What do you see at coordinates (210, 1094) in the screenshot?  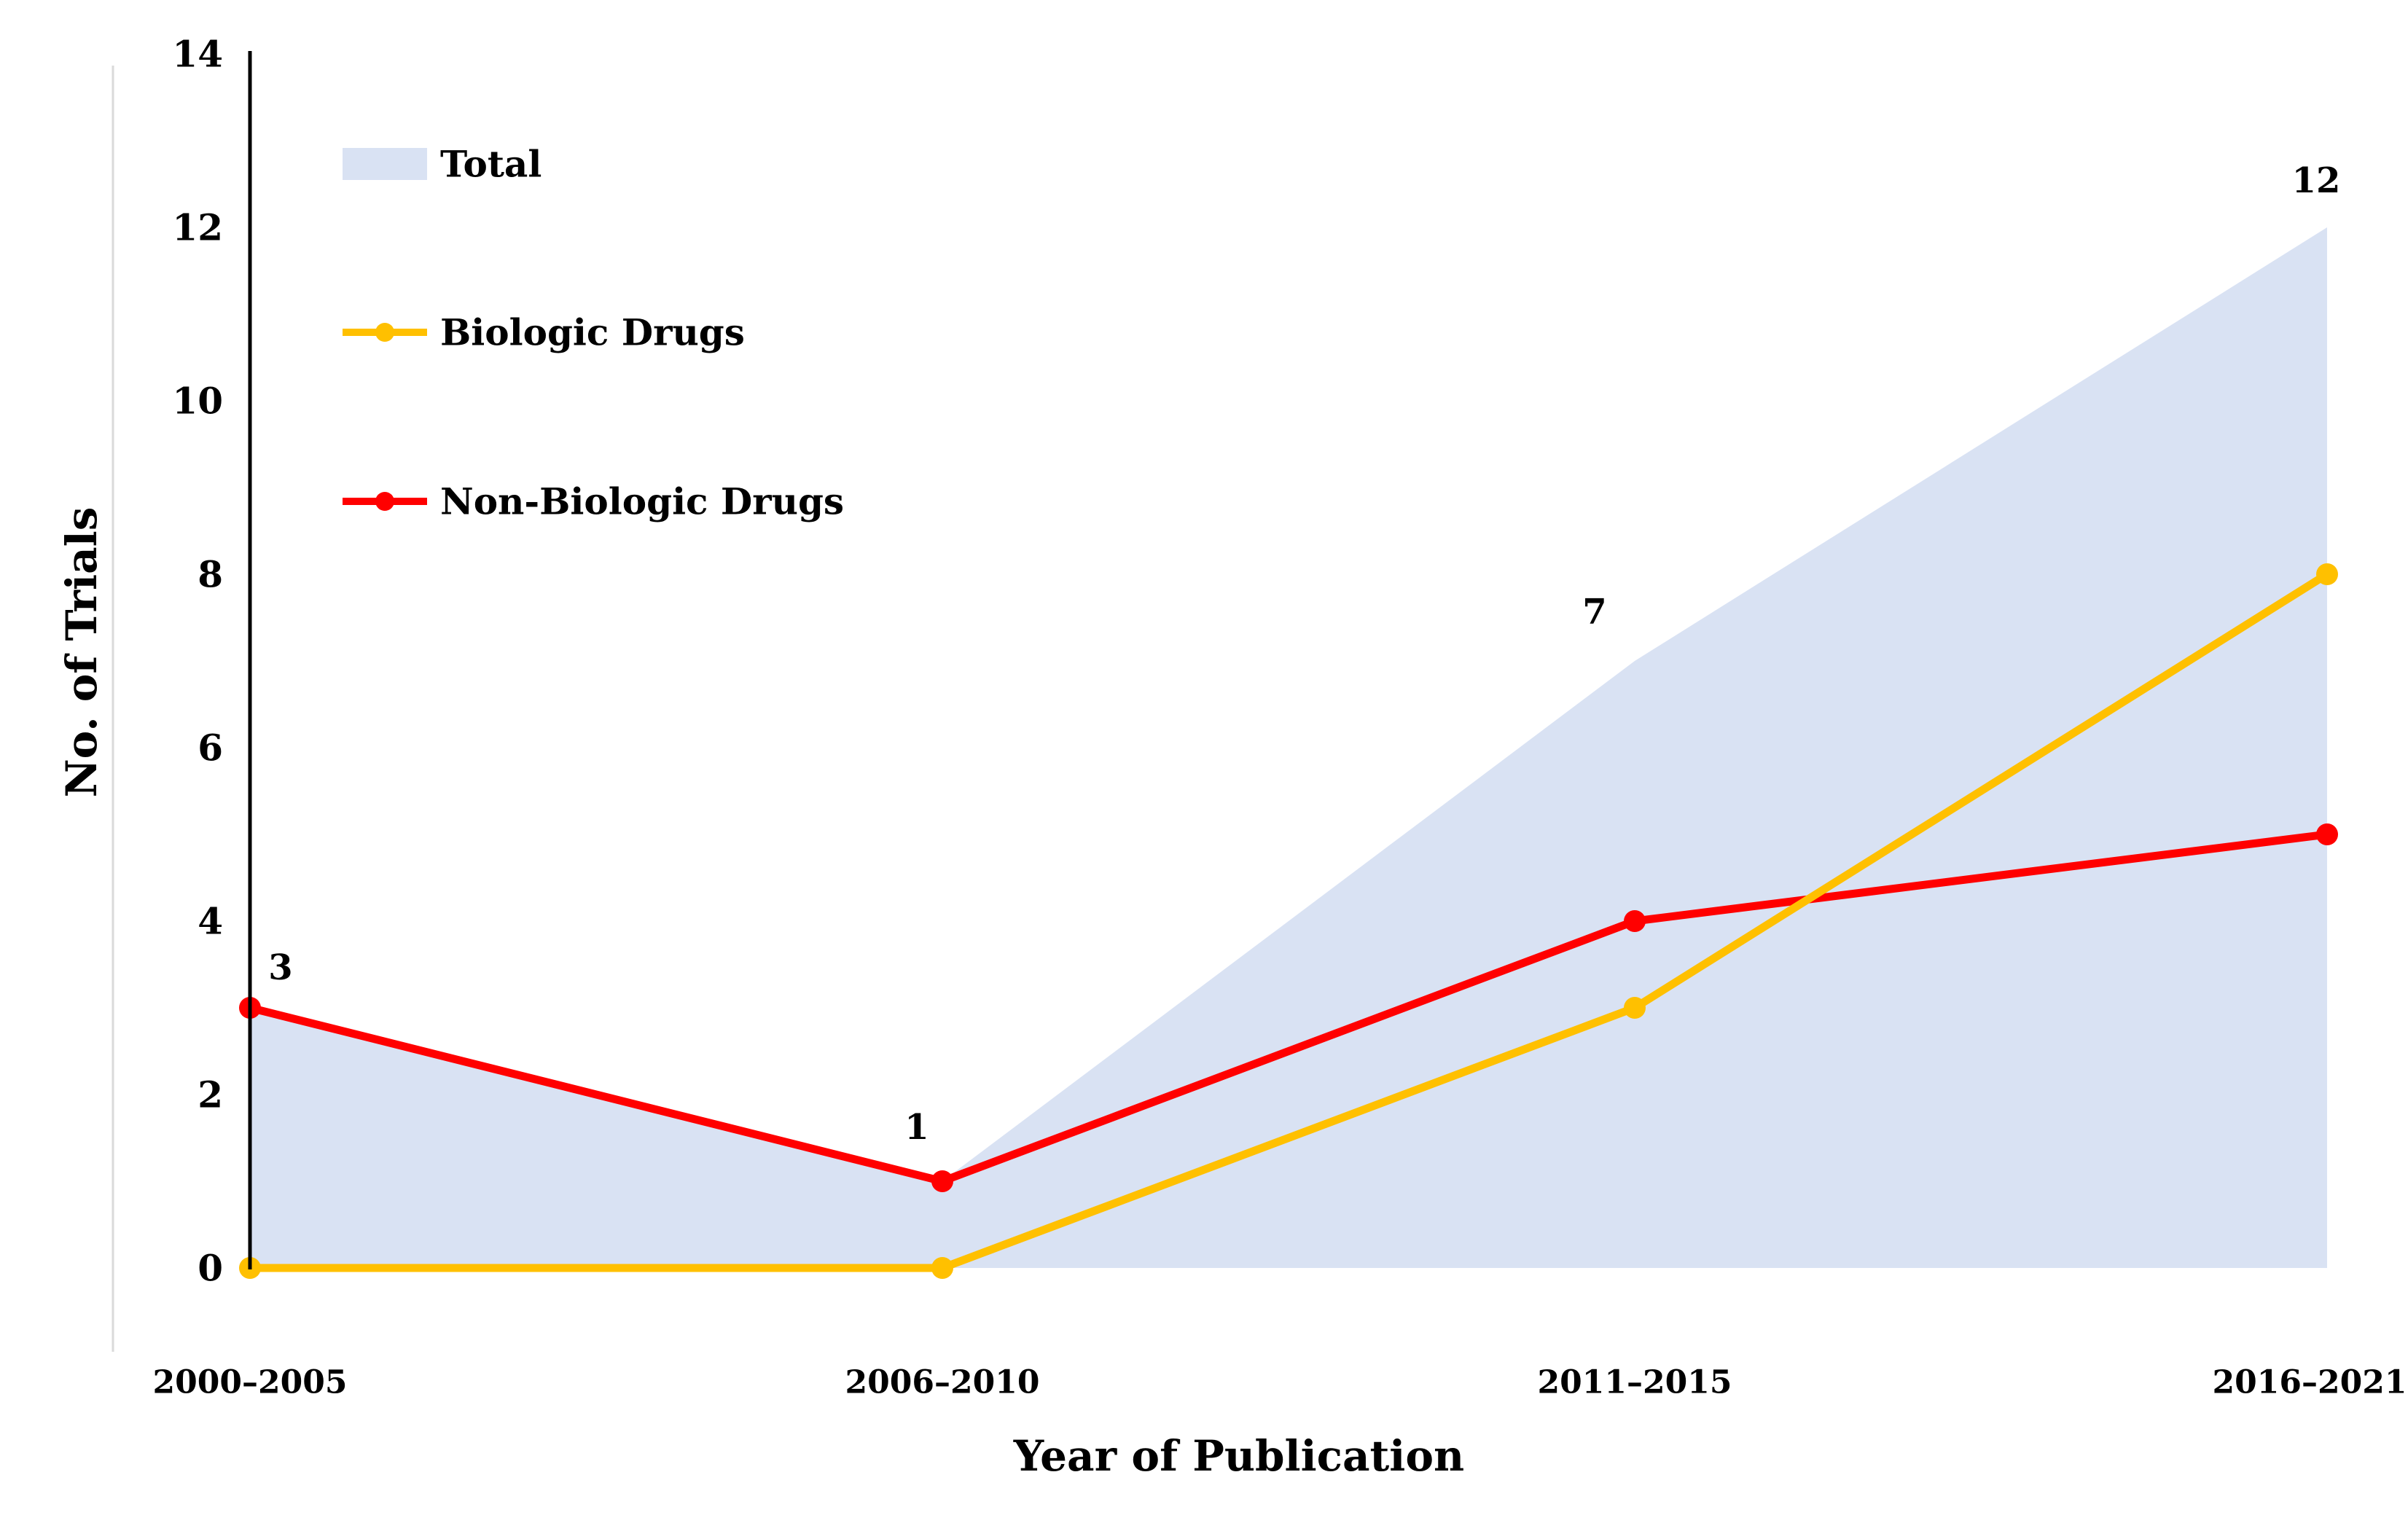 I see `y-axis-tick-label: 2` at bounding box center [210, 1094].